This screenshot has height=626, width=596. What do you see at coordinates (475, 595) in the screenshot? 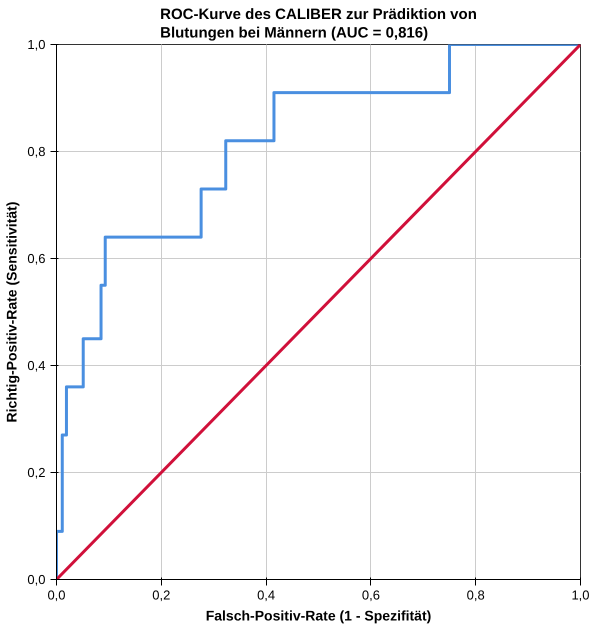
I see `x-tick-label: 0,8` at bounding box center [475, 595].